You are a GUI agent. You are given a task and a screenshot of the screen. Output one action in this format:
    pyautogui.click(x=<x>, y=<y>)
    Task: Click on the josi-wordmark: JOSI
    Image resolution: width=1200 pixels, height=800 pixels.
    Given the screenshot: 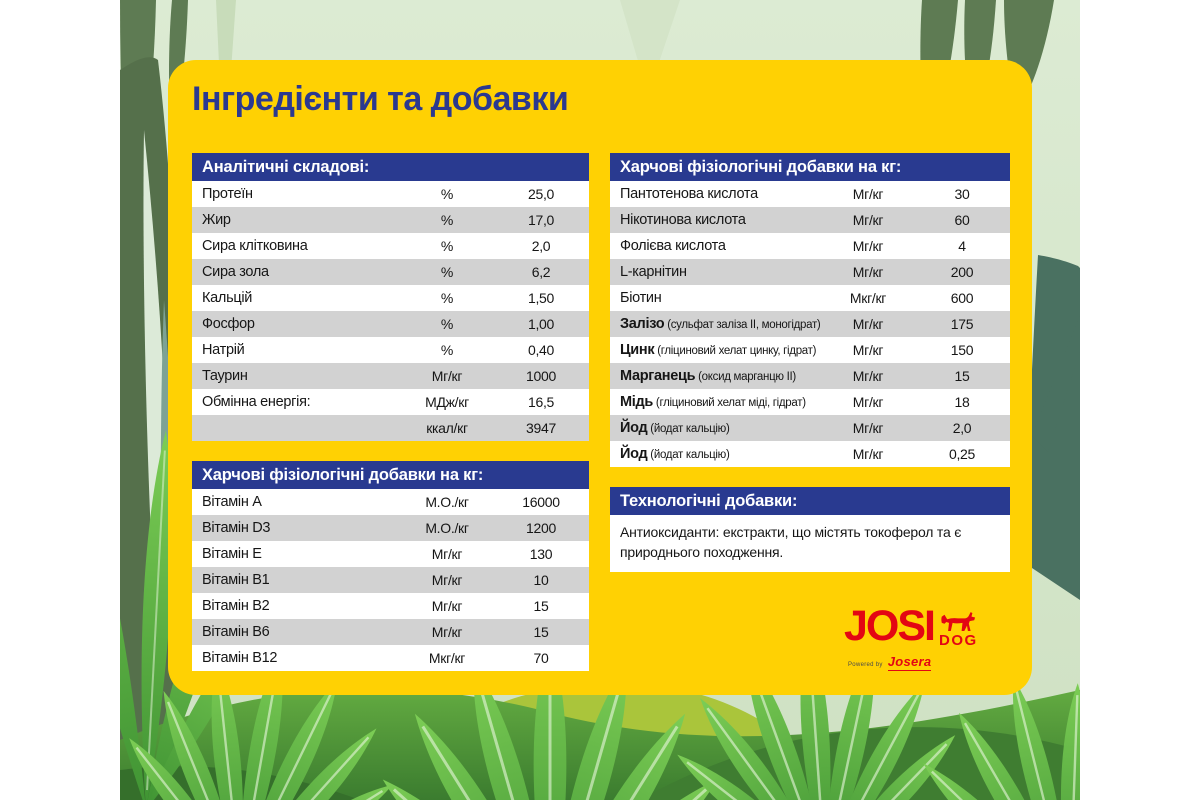 What is the action you would take?
    pyautogui.click(x=890, y=626)
    